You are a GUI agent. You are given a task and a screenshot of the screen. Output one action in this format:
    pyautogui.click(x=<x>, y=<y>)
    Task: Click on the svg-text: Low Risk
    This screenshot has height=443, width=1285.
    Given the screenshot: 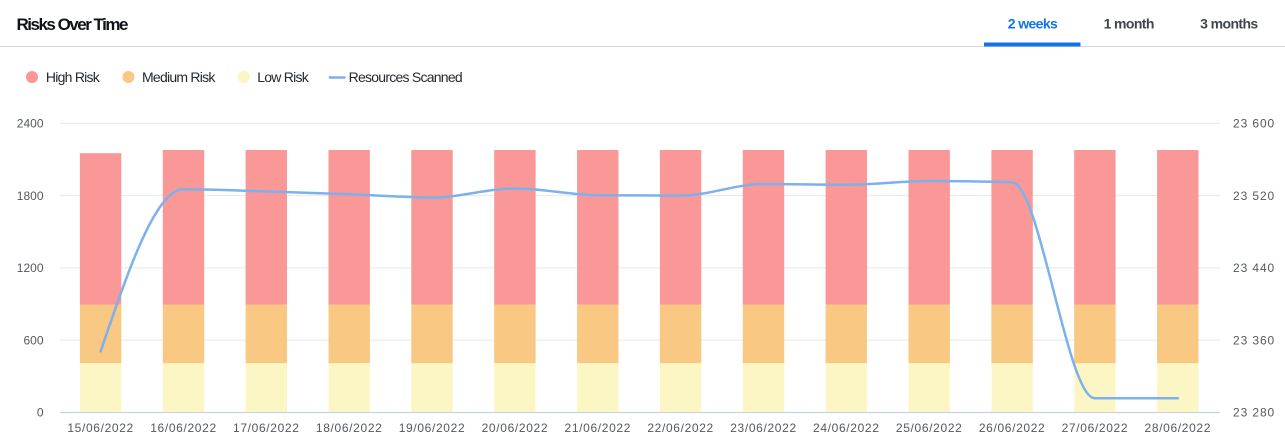 What is the action you would take?
    pyautogui.click(x=283, y=77)
    